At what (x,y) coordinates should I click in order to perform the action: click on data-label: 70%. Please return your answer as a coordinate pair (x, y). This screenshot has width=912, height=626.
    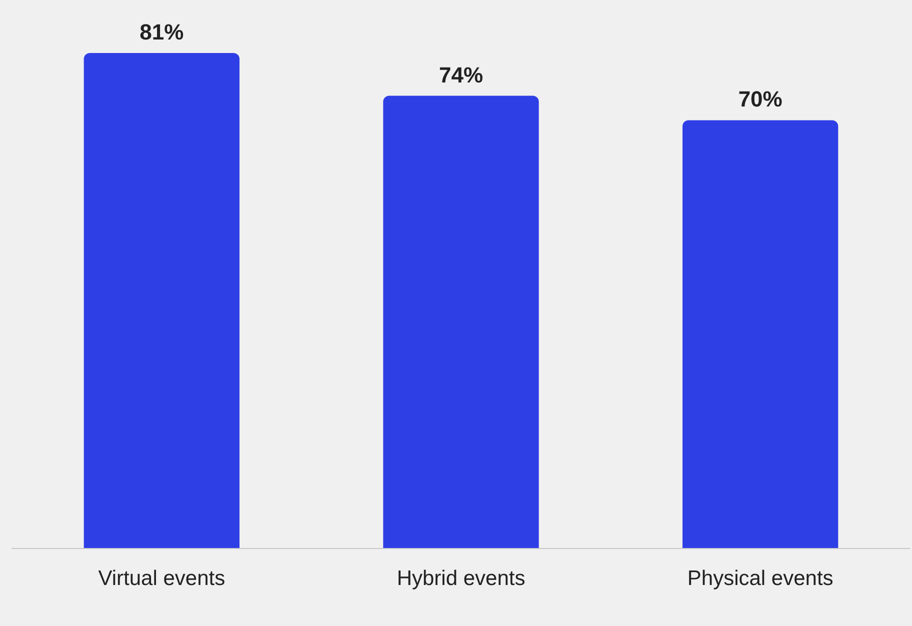
    Looking at the image, I should click on (760, 99).